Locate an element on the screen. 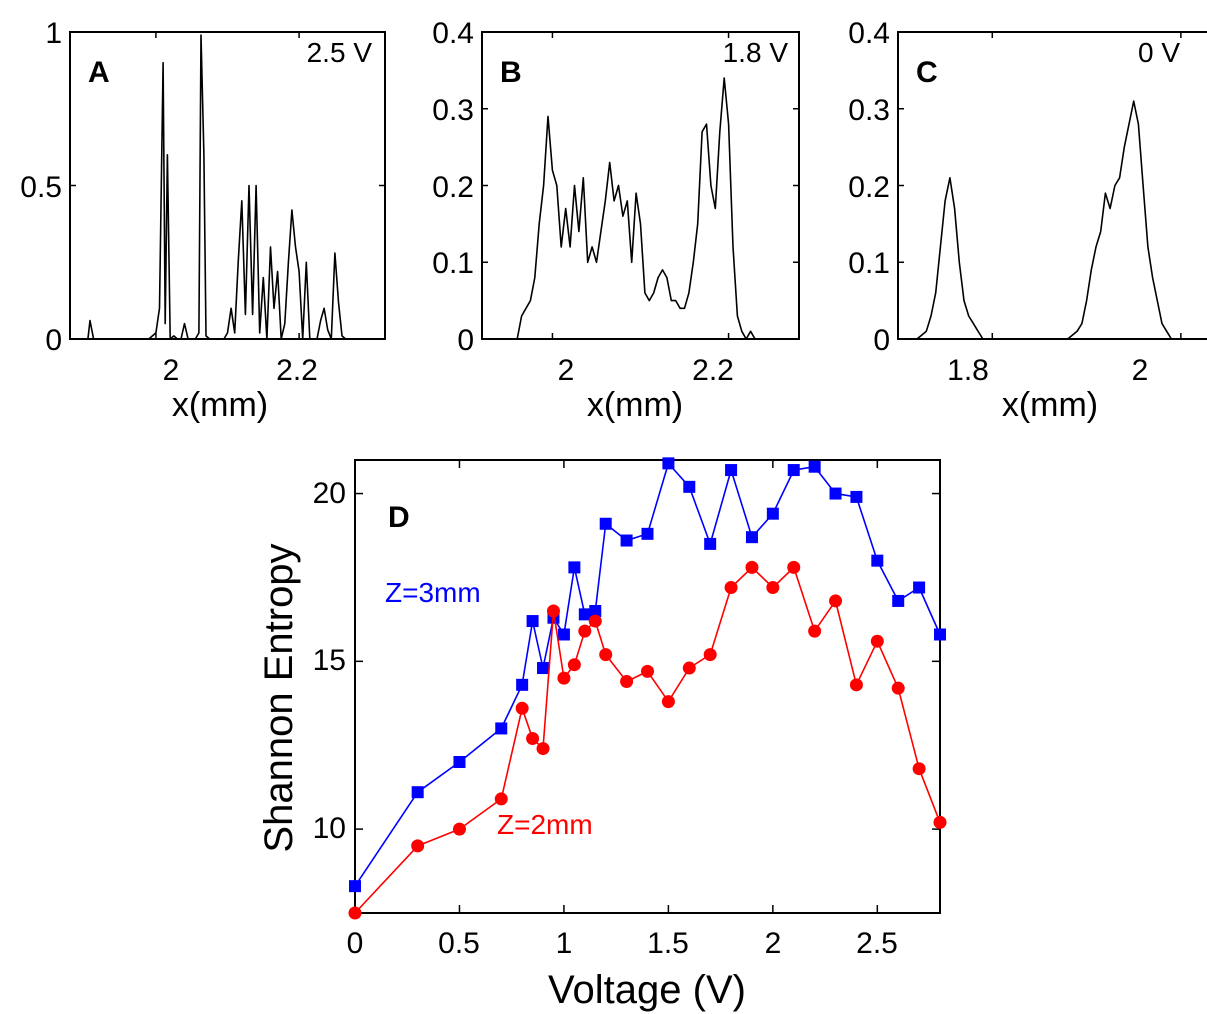 This screenshot has height=1014, width=1207. panel-d-x-axis-label: Voltage (V) is located at coordinates (647, 990).